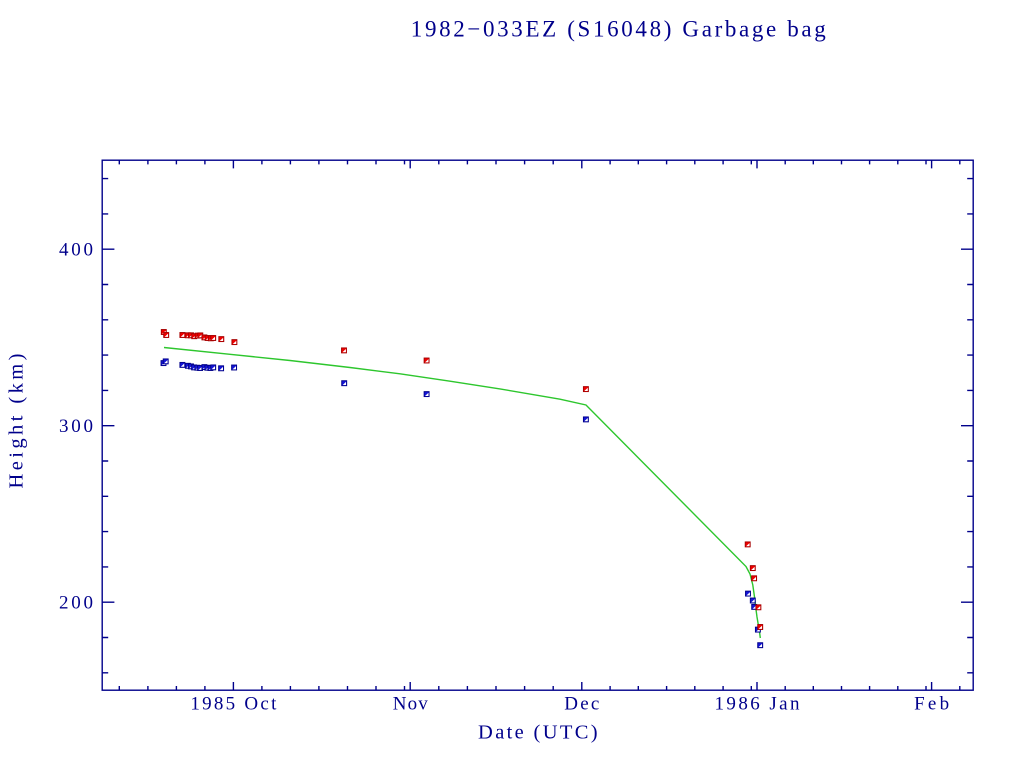 The width and height of the screenshot is (1024, 768). What do you see at coordinates (76, 250) in the screenshot?
I see `svg-text: 400` at bounding box center [76, 250].